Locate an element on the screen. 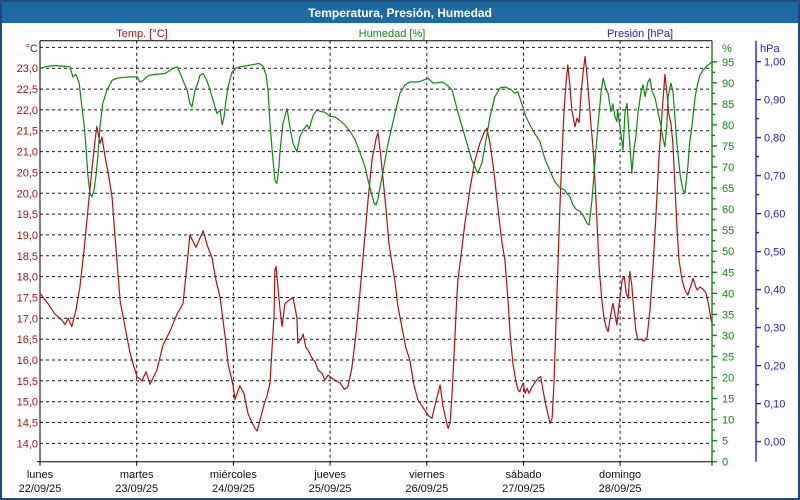 This screenshot has width=800, height=500. humidity-tick-label: 10 is located at coordinates (728, 421).